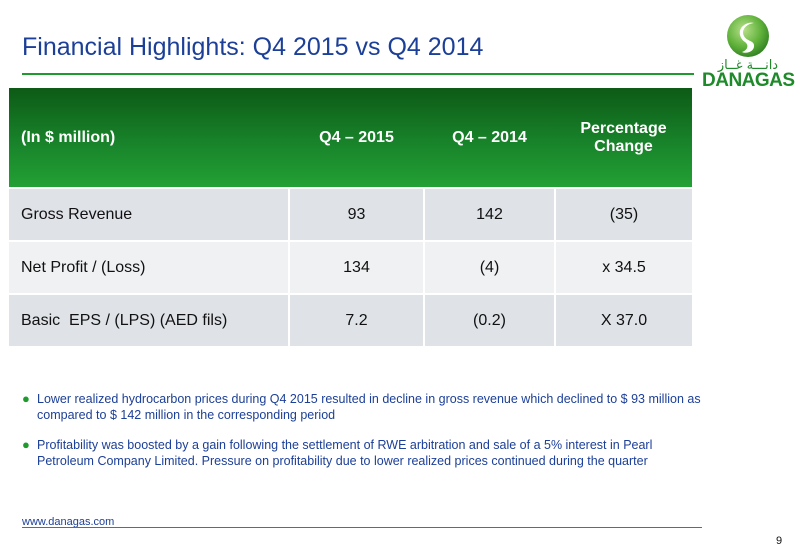  What do you see at coordinates (489, 267) in the screenshot?
I see `cell-q4-2014: (4)` at bounding box center [489, 267].